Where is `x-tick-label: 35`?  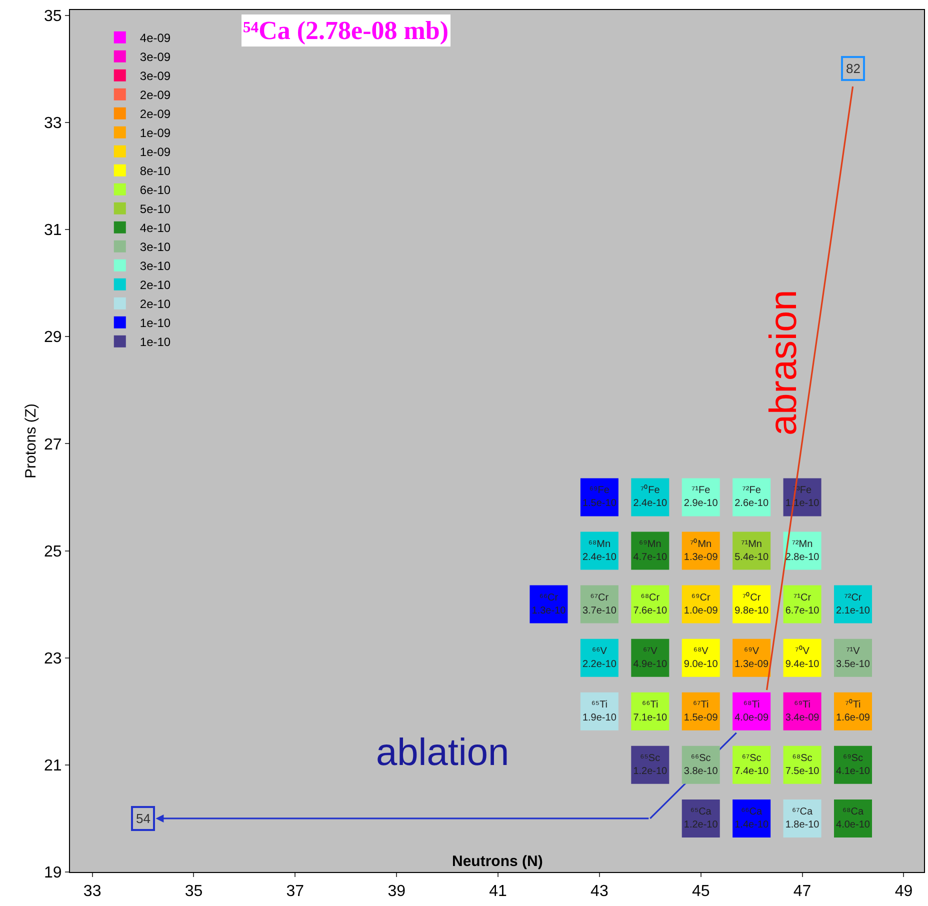
x-tick-label: 35 is located at coordinates (193, 891).